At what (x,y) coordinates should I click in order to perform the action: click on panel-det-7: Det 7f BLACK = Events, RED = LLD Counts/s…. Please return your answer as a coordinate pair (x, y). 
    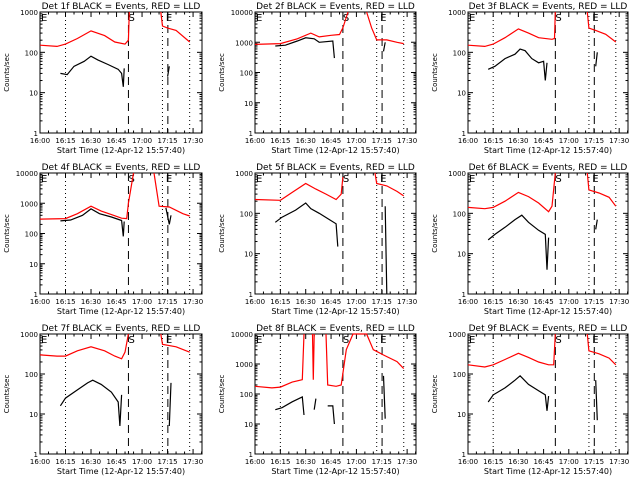
    Looking at the image, I should click on (103, 400).